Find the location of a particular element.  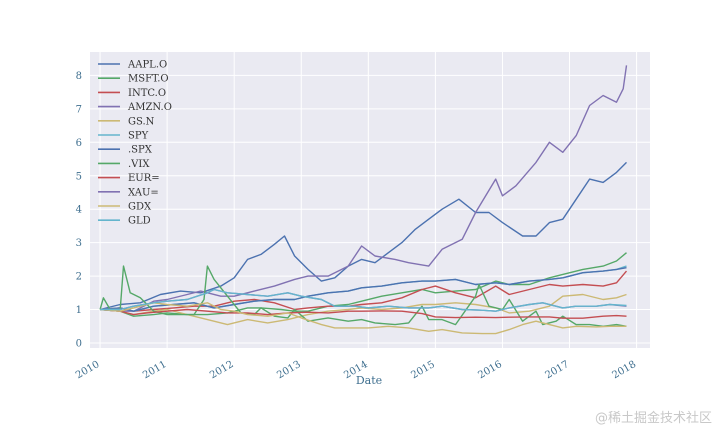

y-tick-label: 7 is located at coordinates (79, 109).